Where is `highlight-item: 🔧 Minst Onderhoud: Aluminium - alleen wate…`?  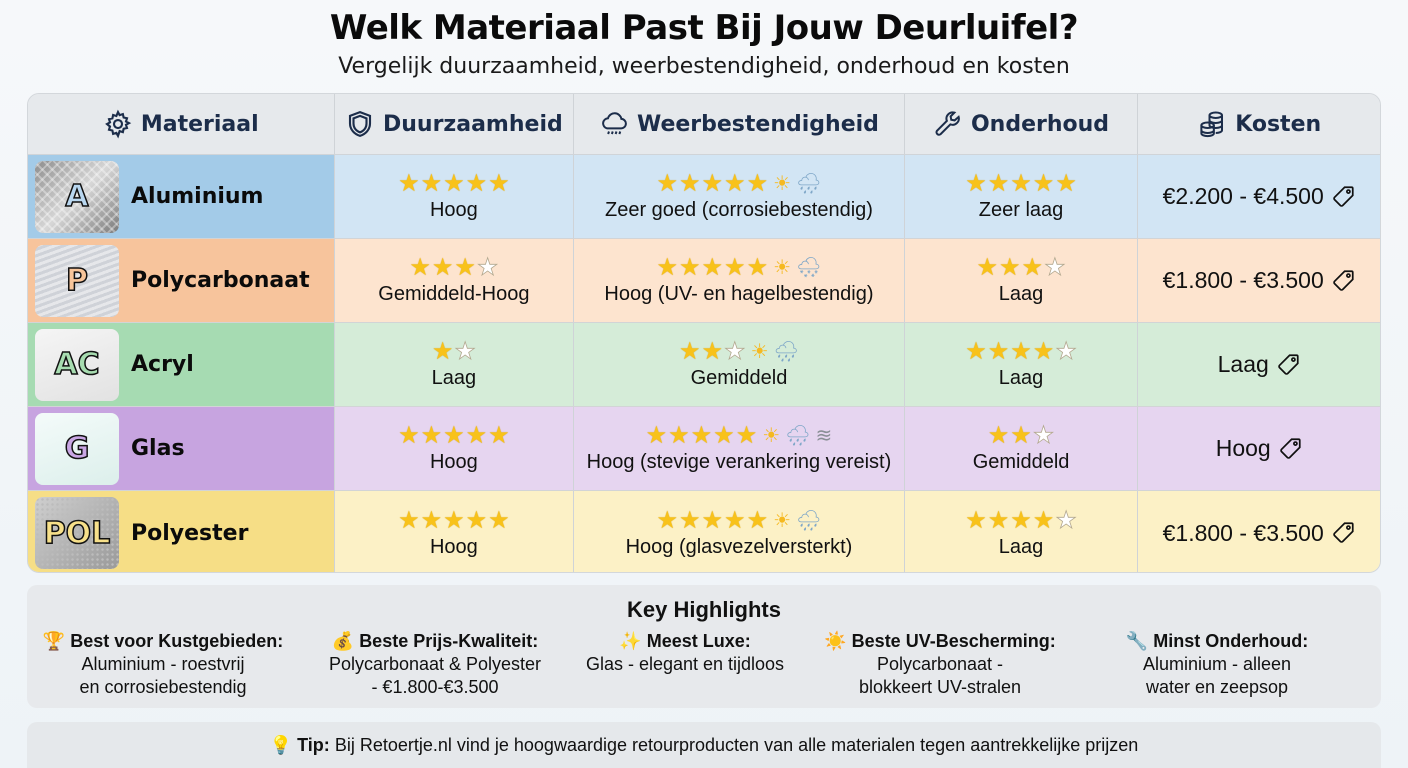 highlight-item: 🔧 Minst Onderhoud: Aluminium - alleen wate… is located at coordinates (1217, 664).